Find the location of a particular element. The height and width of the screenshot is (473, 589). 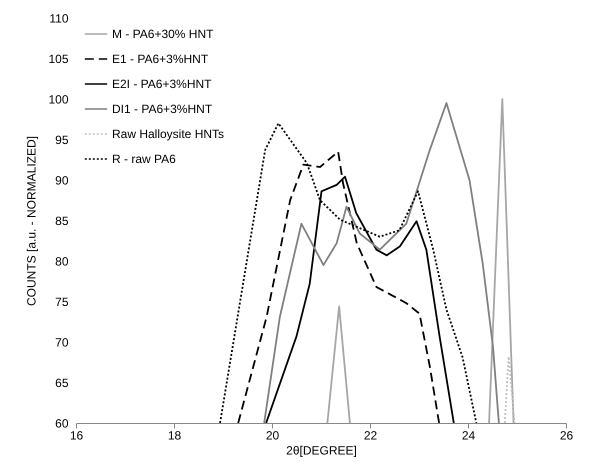

legend-label: R - raw PA6 is located at coordinates (144, 159).